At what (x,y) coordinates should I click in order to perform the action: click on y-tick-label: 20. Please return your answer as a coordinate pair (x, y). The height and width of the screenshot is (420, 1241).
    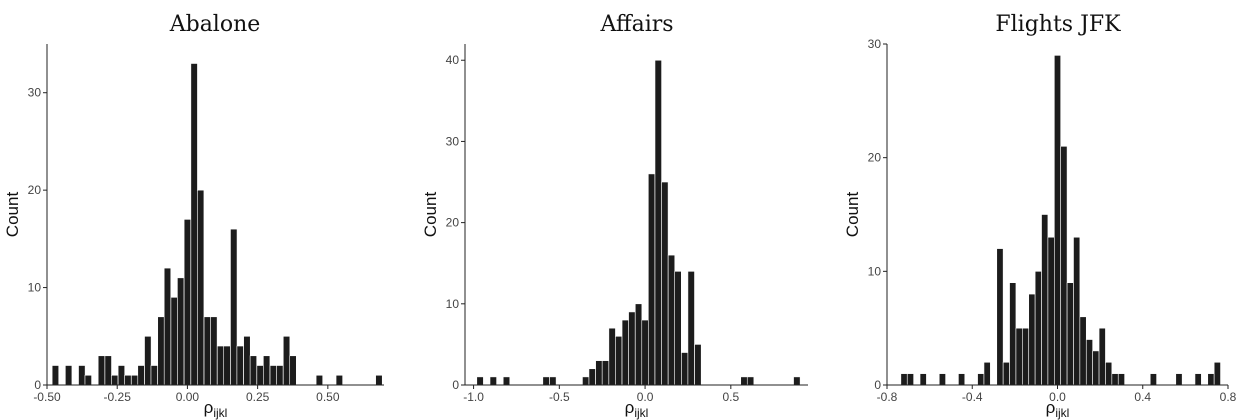
    Looking at the image, I should click on (453, 223).